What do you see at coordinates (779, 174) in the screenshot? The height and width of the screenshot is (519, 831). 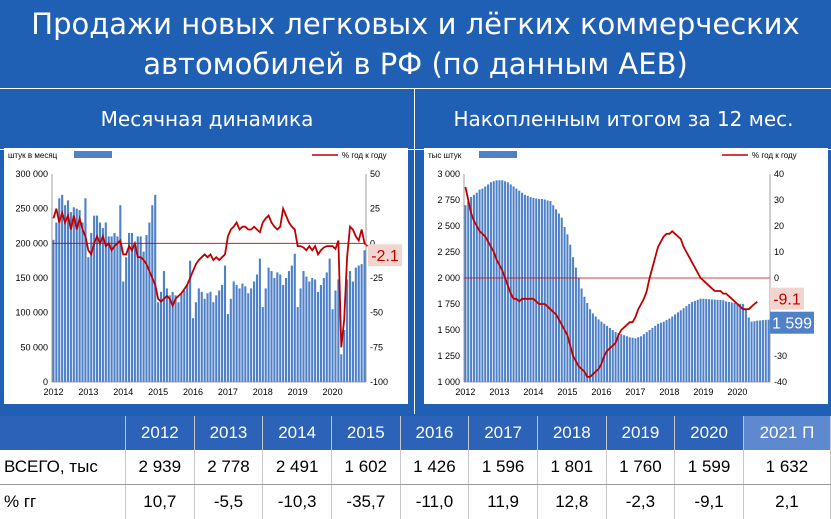 I see `y-right-tick-label: 40` at bounding box center [779, 174].